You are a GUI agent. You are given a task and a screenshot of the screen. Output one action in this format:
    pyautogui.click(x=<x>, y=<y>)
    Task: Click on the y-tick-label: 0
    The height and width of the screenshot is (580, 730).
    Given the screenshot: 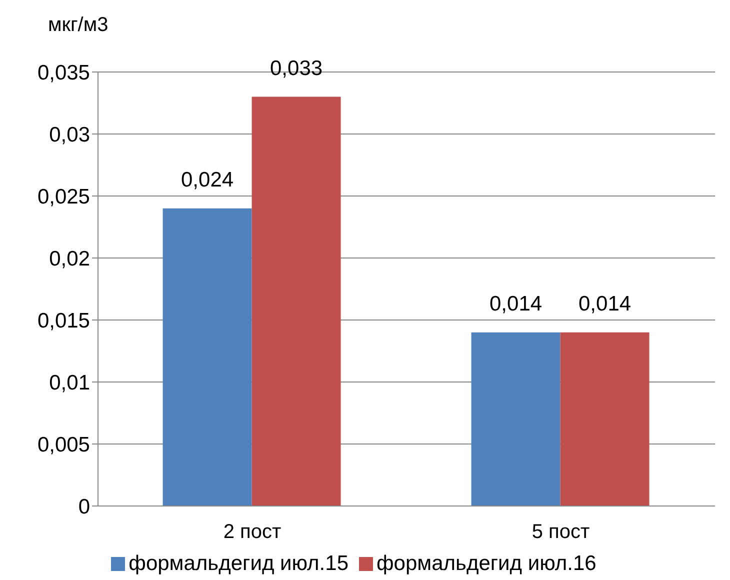 What is the action you would take?
    pyautogui.click(x=84, y=506)
    